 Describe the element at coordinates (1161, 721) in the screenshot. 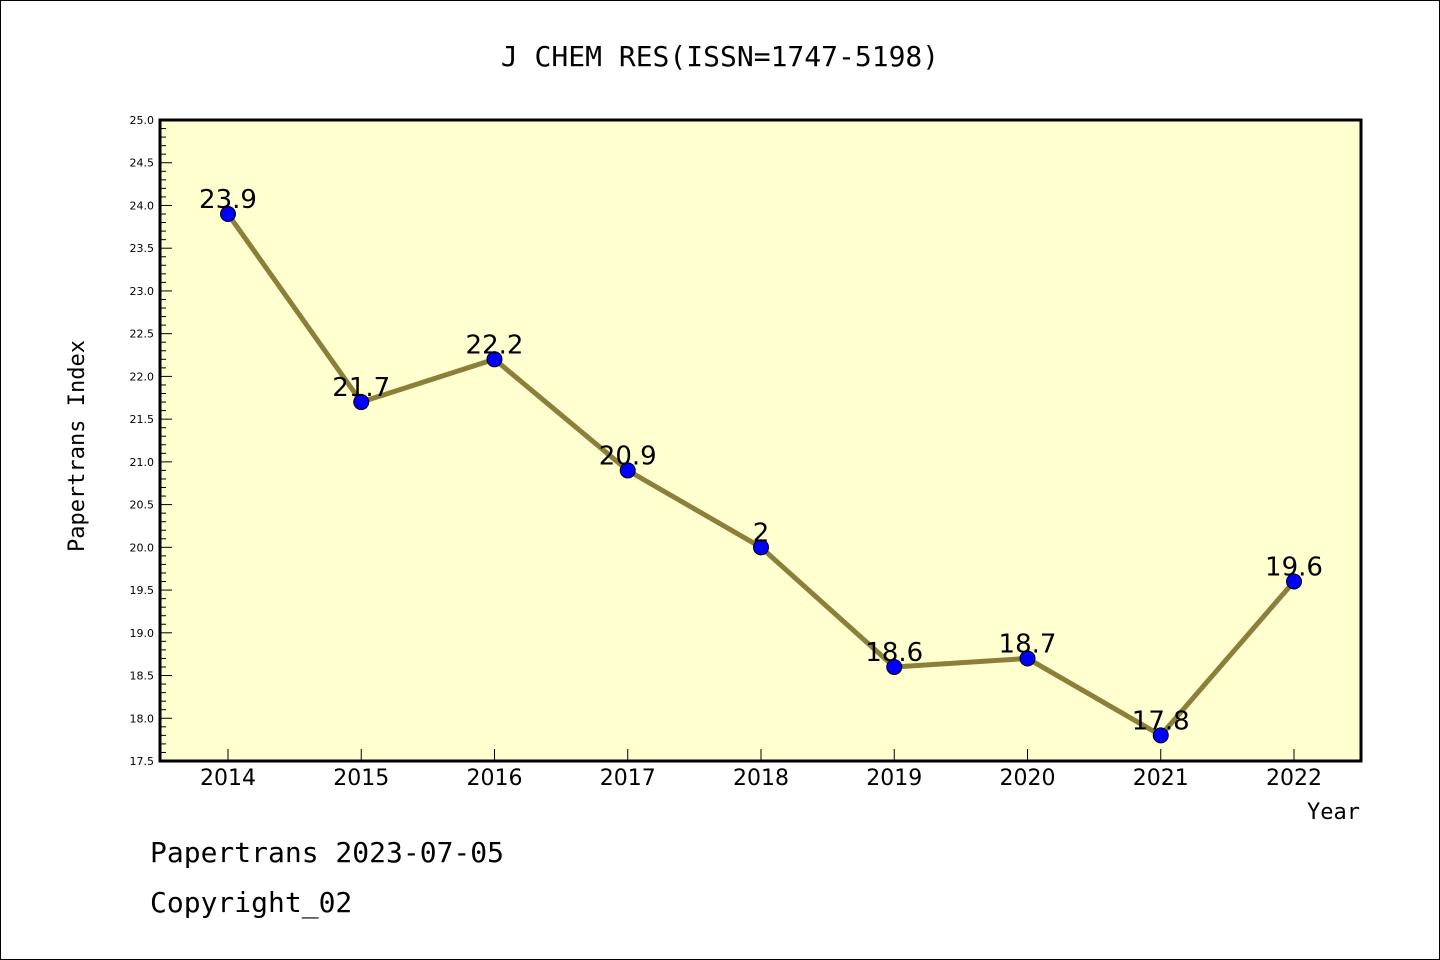

I see `data-label: 17.8` at that location.